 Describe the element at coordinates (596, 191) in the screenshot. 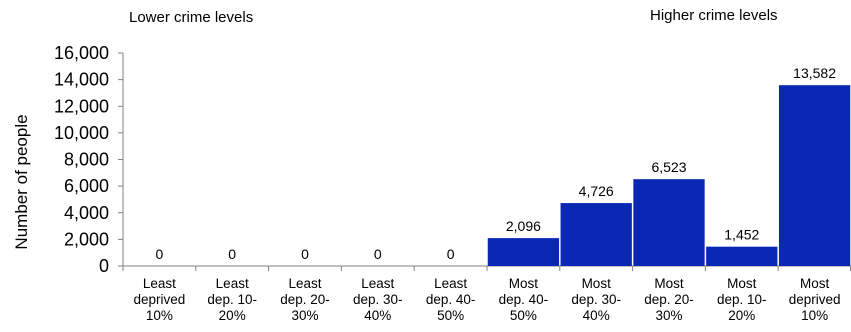

I see `data-label: 4,726` at that location.